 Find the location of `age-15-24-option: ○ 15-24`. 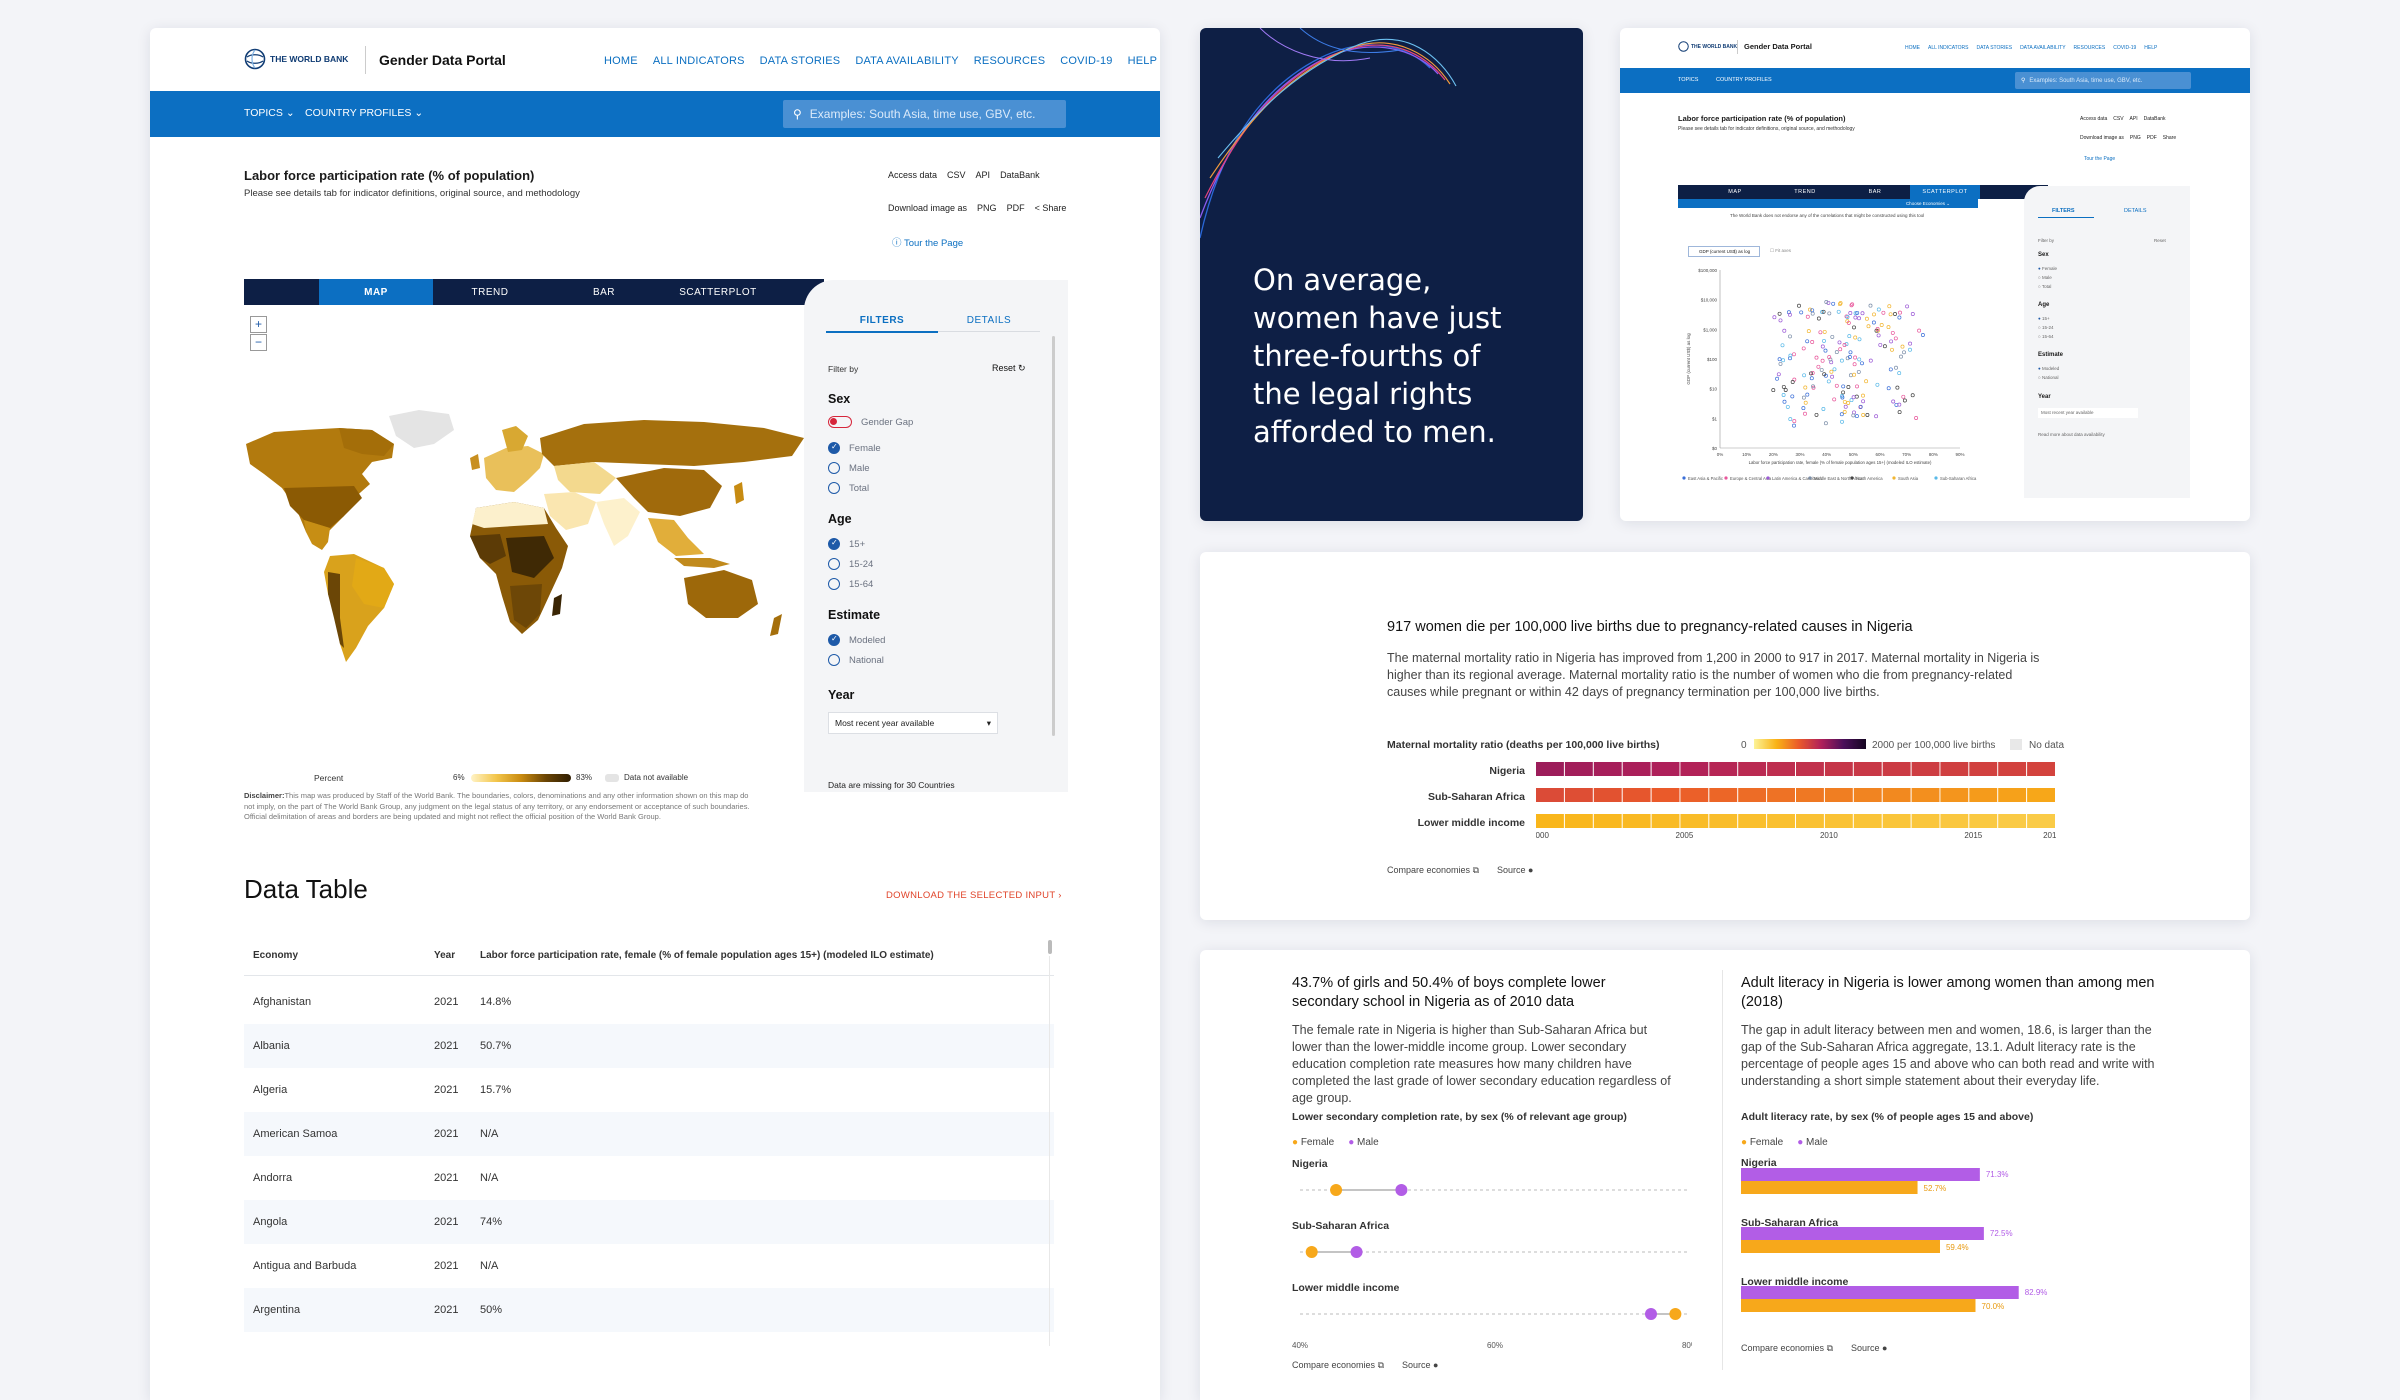

age-15-24-option: ○ 15-24 is located at coordinates (2046, 327).